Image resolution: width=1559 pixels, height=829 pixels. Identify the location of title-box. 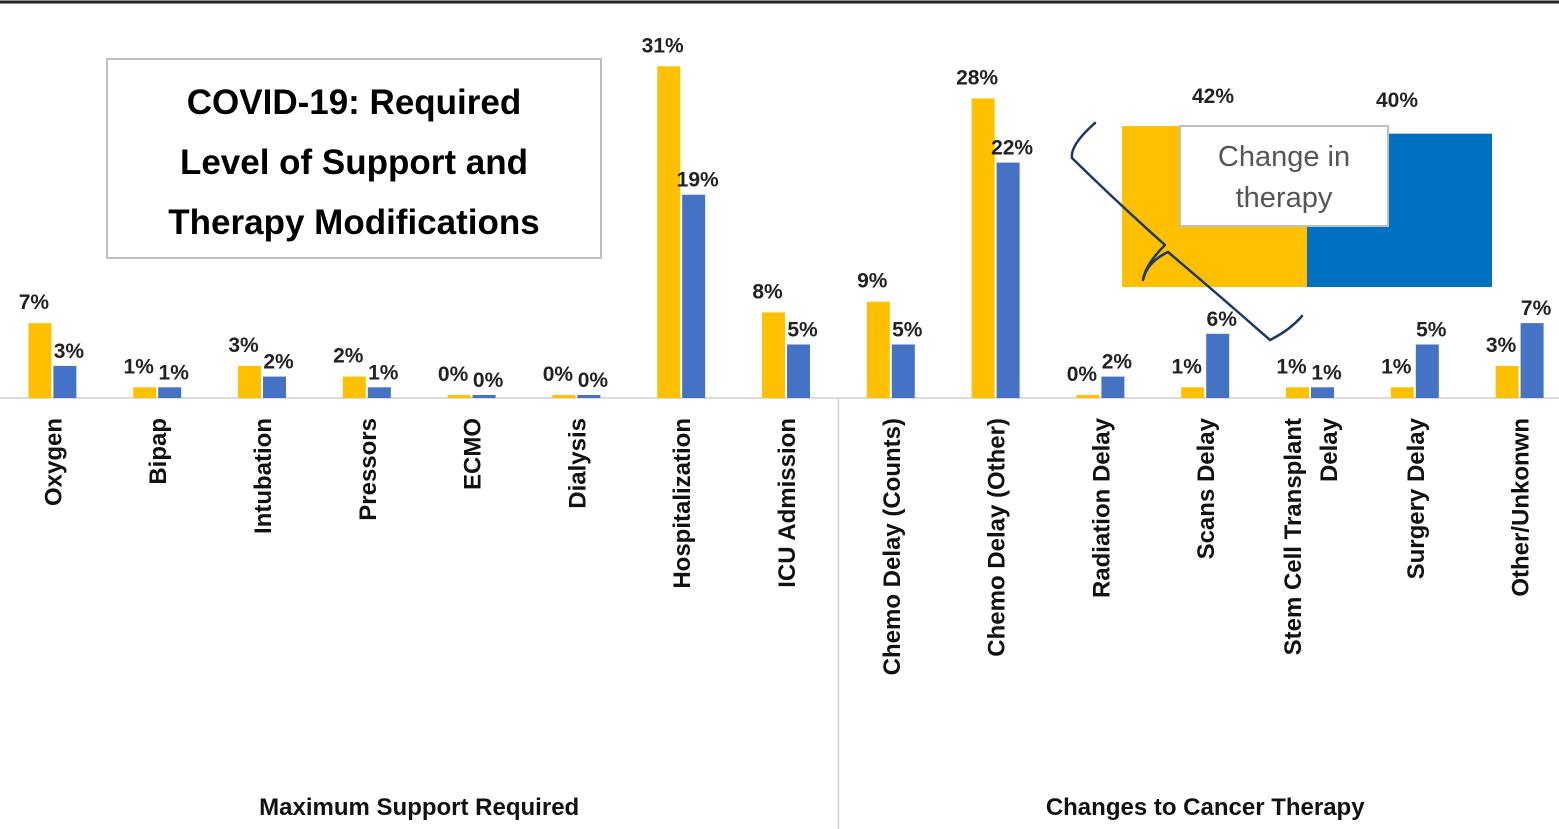
(354, 158).